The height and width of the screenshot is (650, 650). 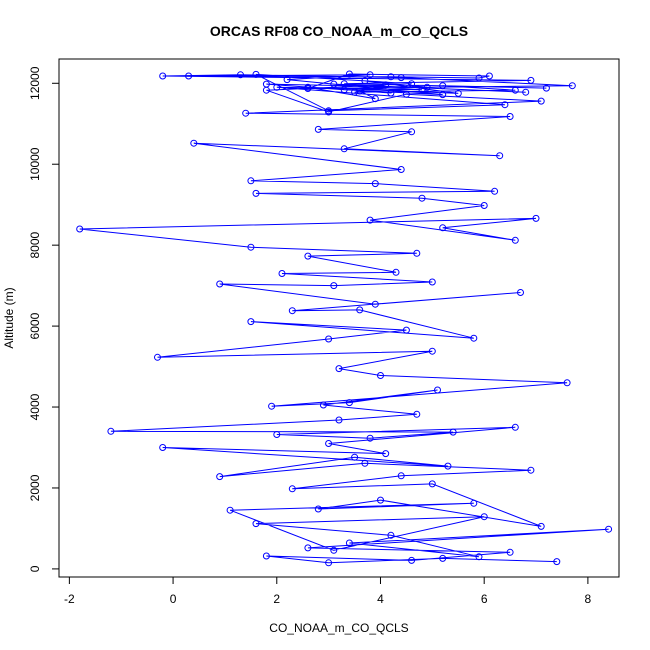 I want to click on y-tick-label: 12000, so click(x=35, y=83).